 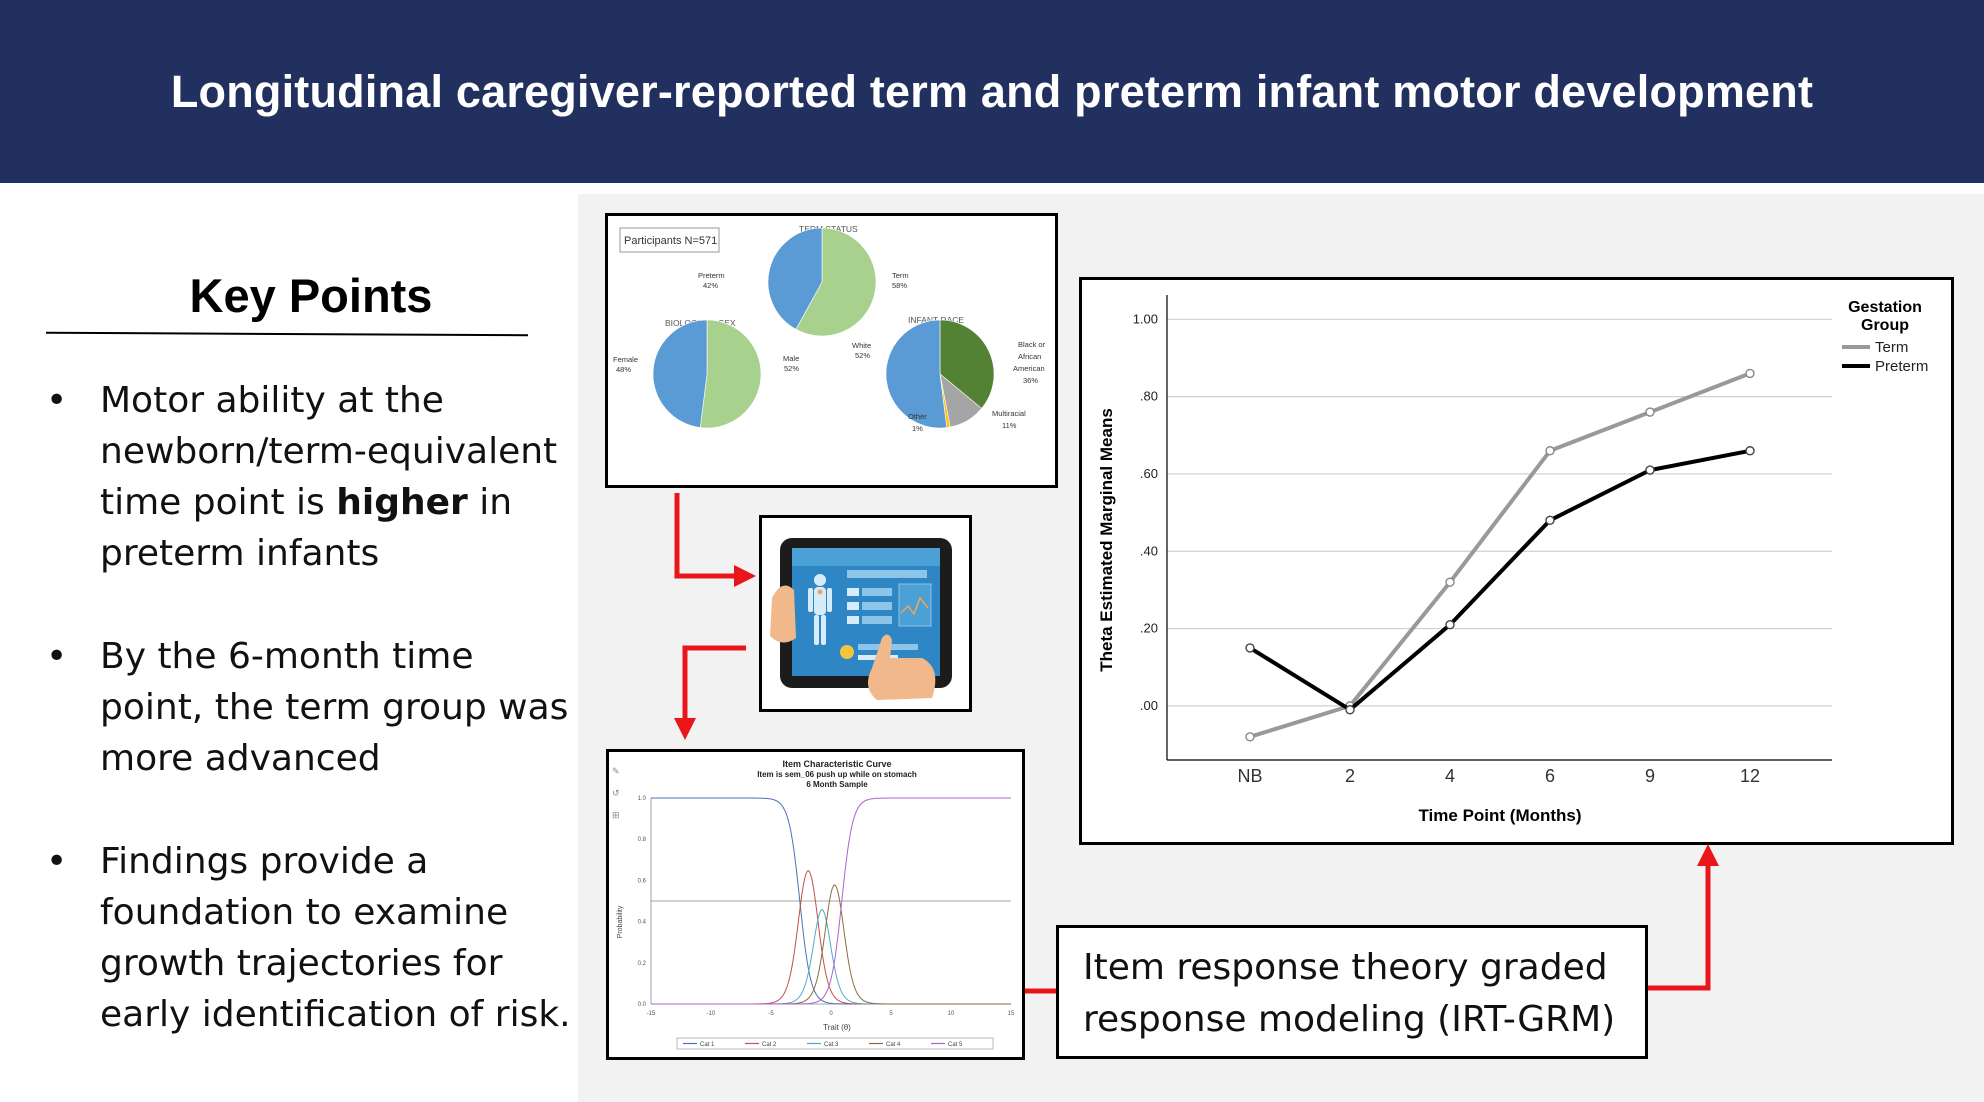 I want to click on toolbar-icon: ⊞, so click(x=616, y=815).